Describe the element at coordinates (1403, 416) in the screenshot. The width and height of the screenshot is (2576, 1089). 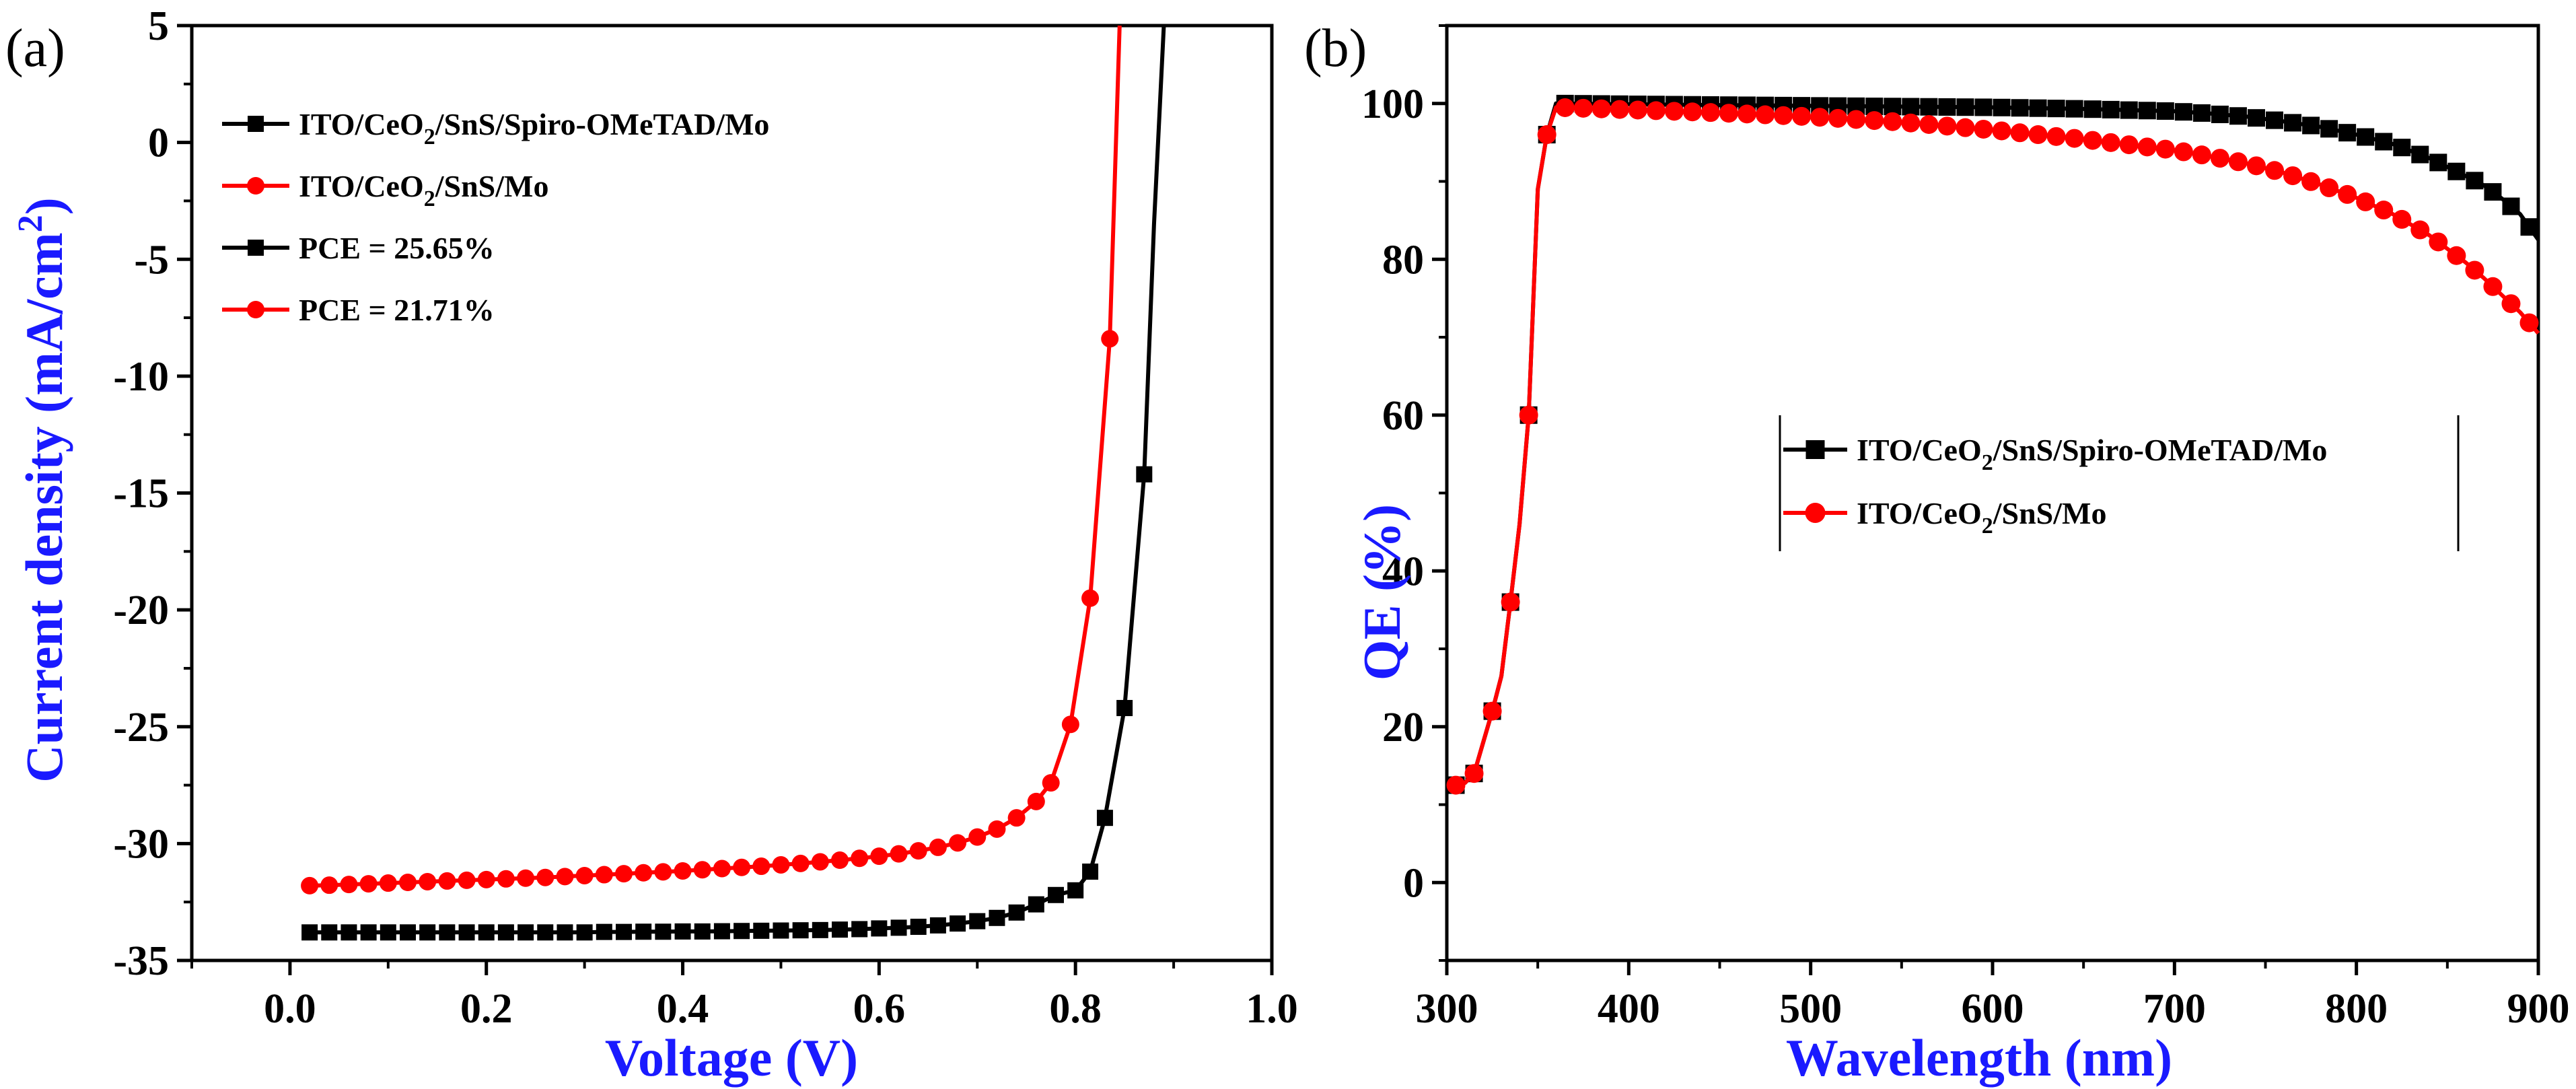
I see `b-ytick-label: 60` at that location.